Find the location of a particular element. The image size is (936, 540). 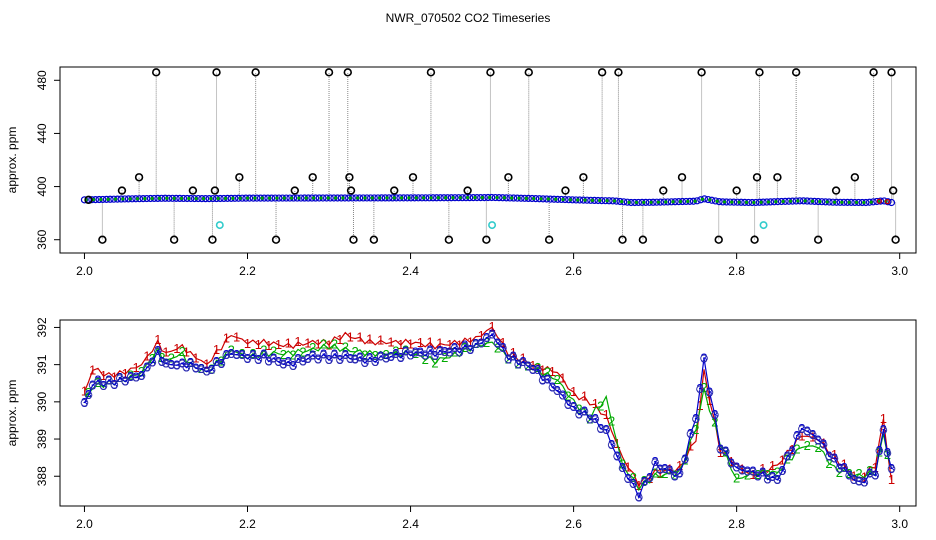

x-tick-label: 2.0 is located at coordinates (84, 524).